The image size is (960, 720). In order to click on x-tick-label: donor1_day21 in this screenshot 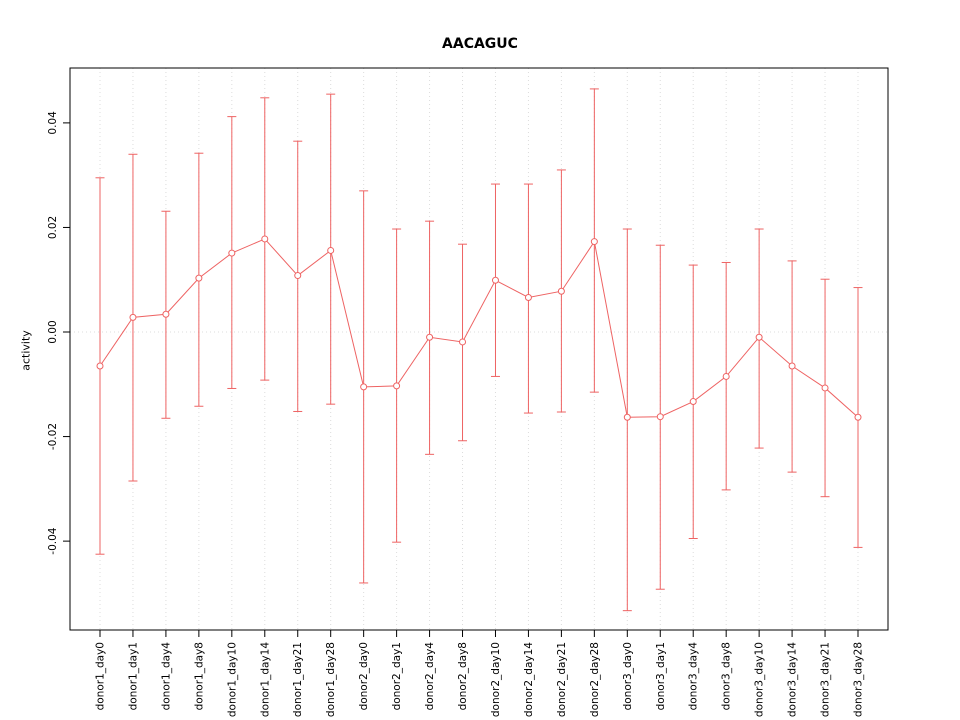, I will do `click(298, 679)`.